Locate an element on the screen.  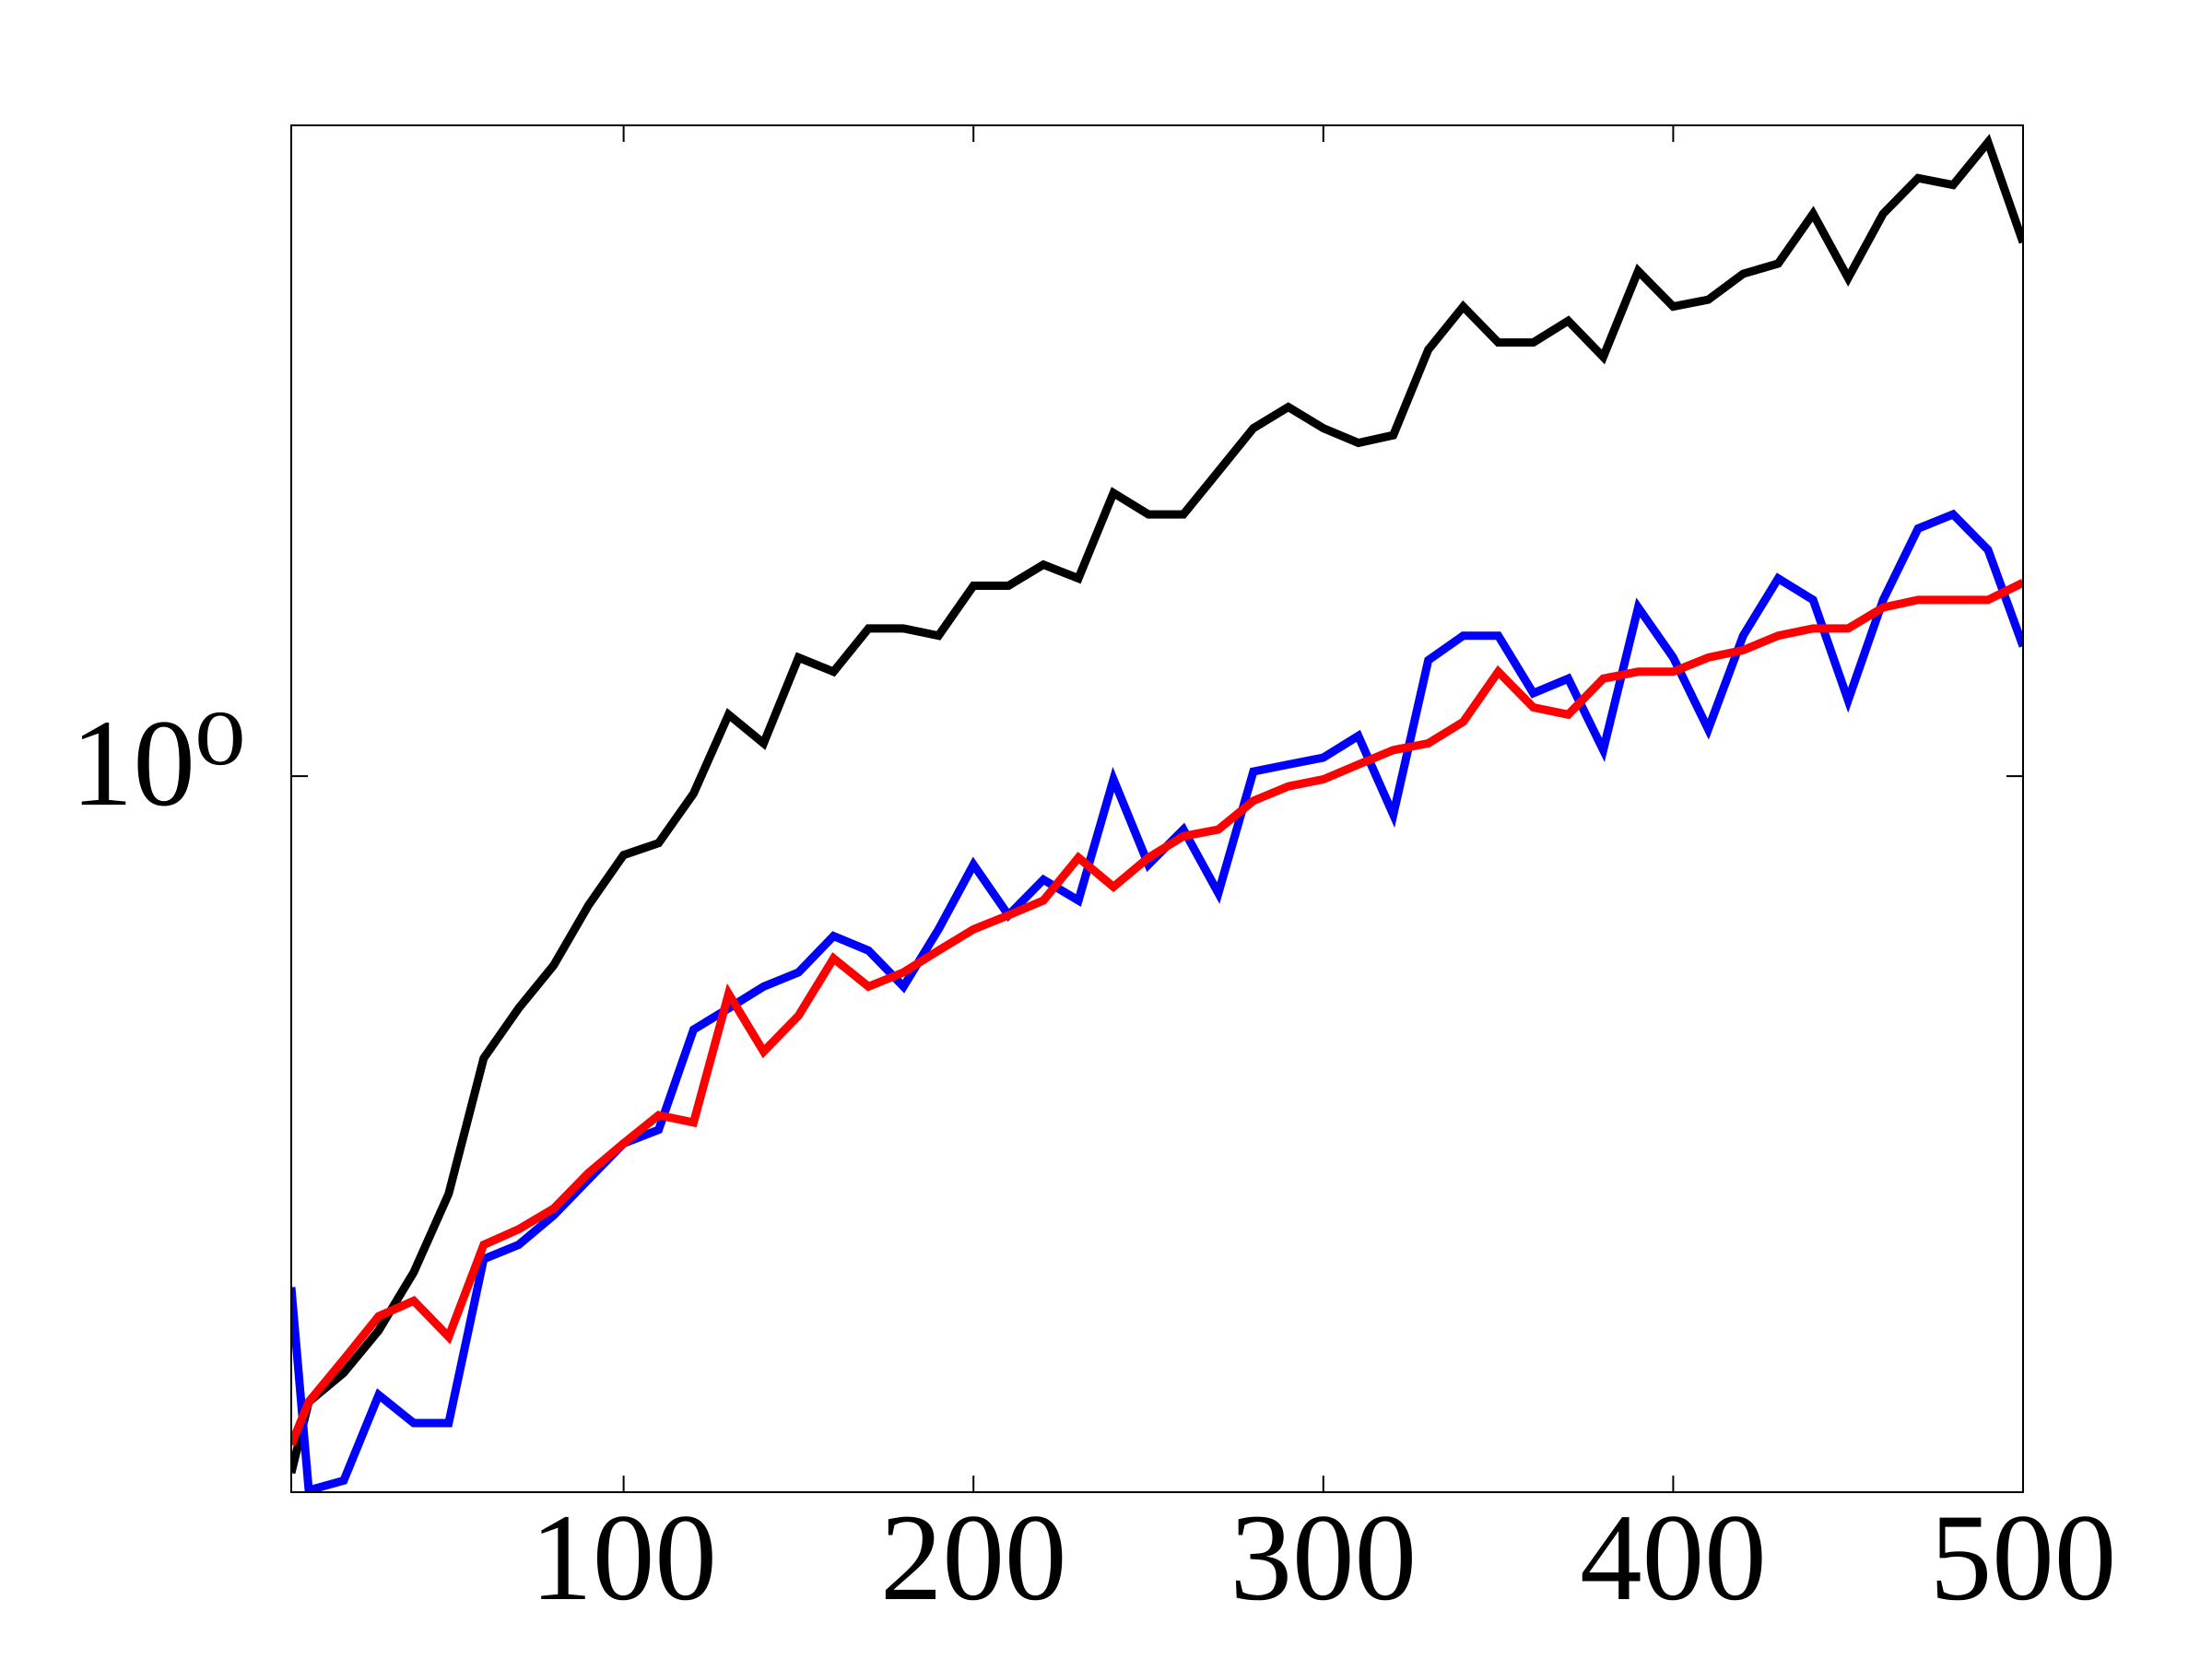
x-tick-label: 100 is located at coordinates (623, 1558).